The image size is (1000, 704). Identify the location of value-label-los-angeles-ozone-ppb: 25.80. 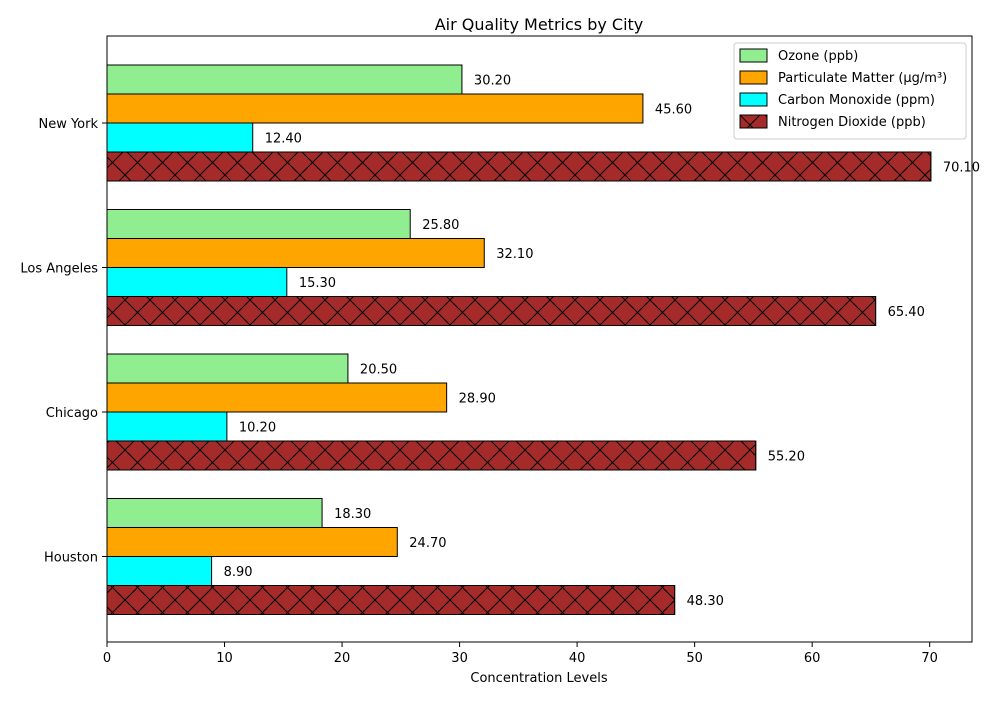
(440, 225).